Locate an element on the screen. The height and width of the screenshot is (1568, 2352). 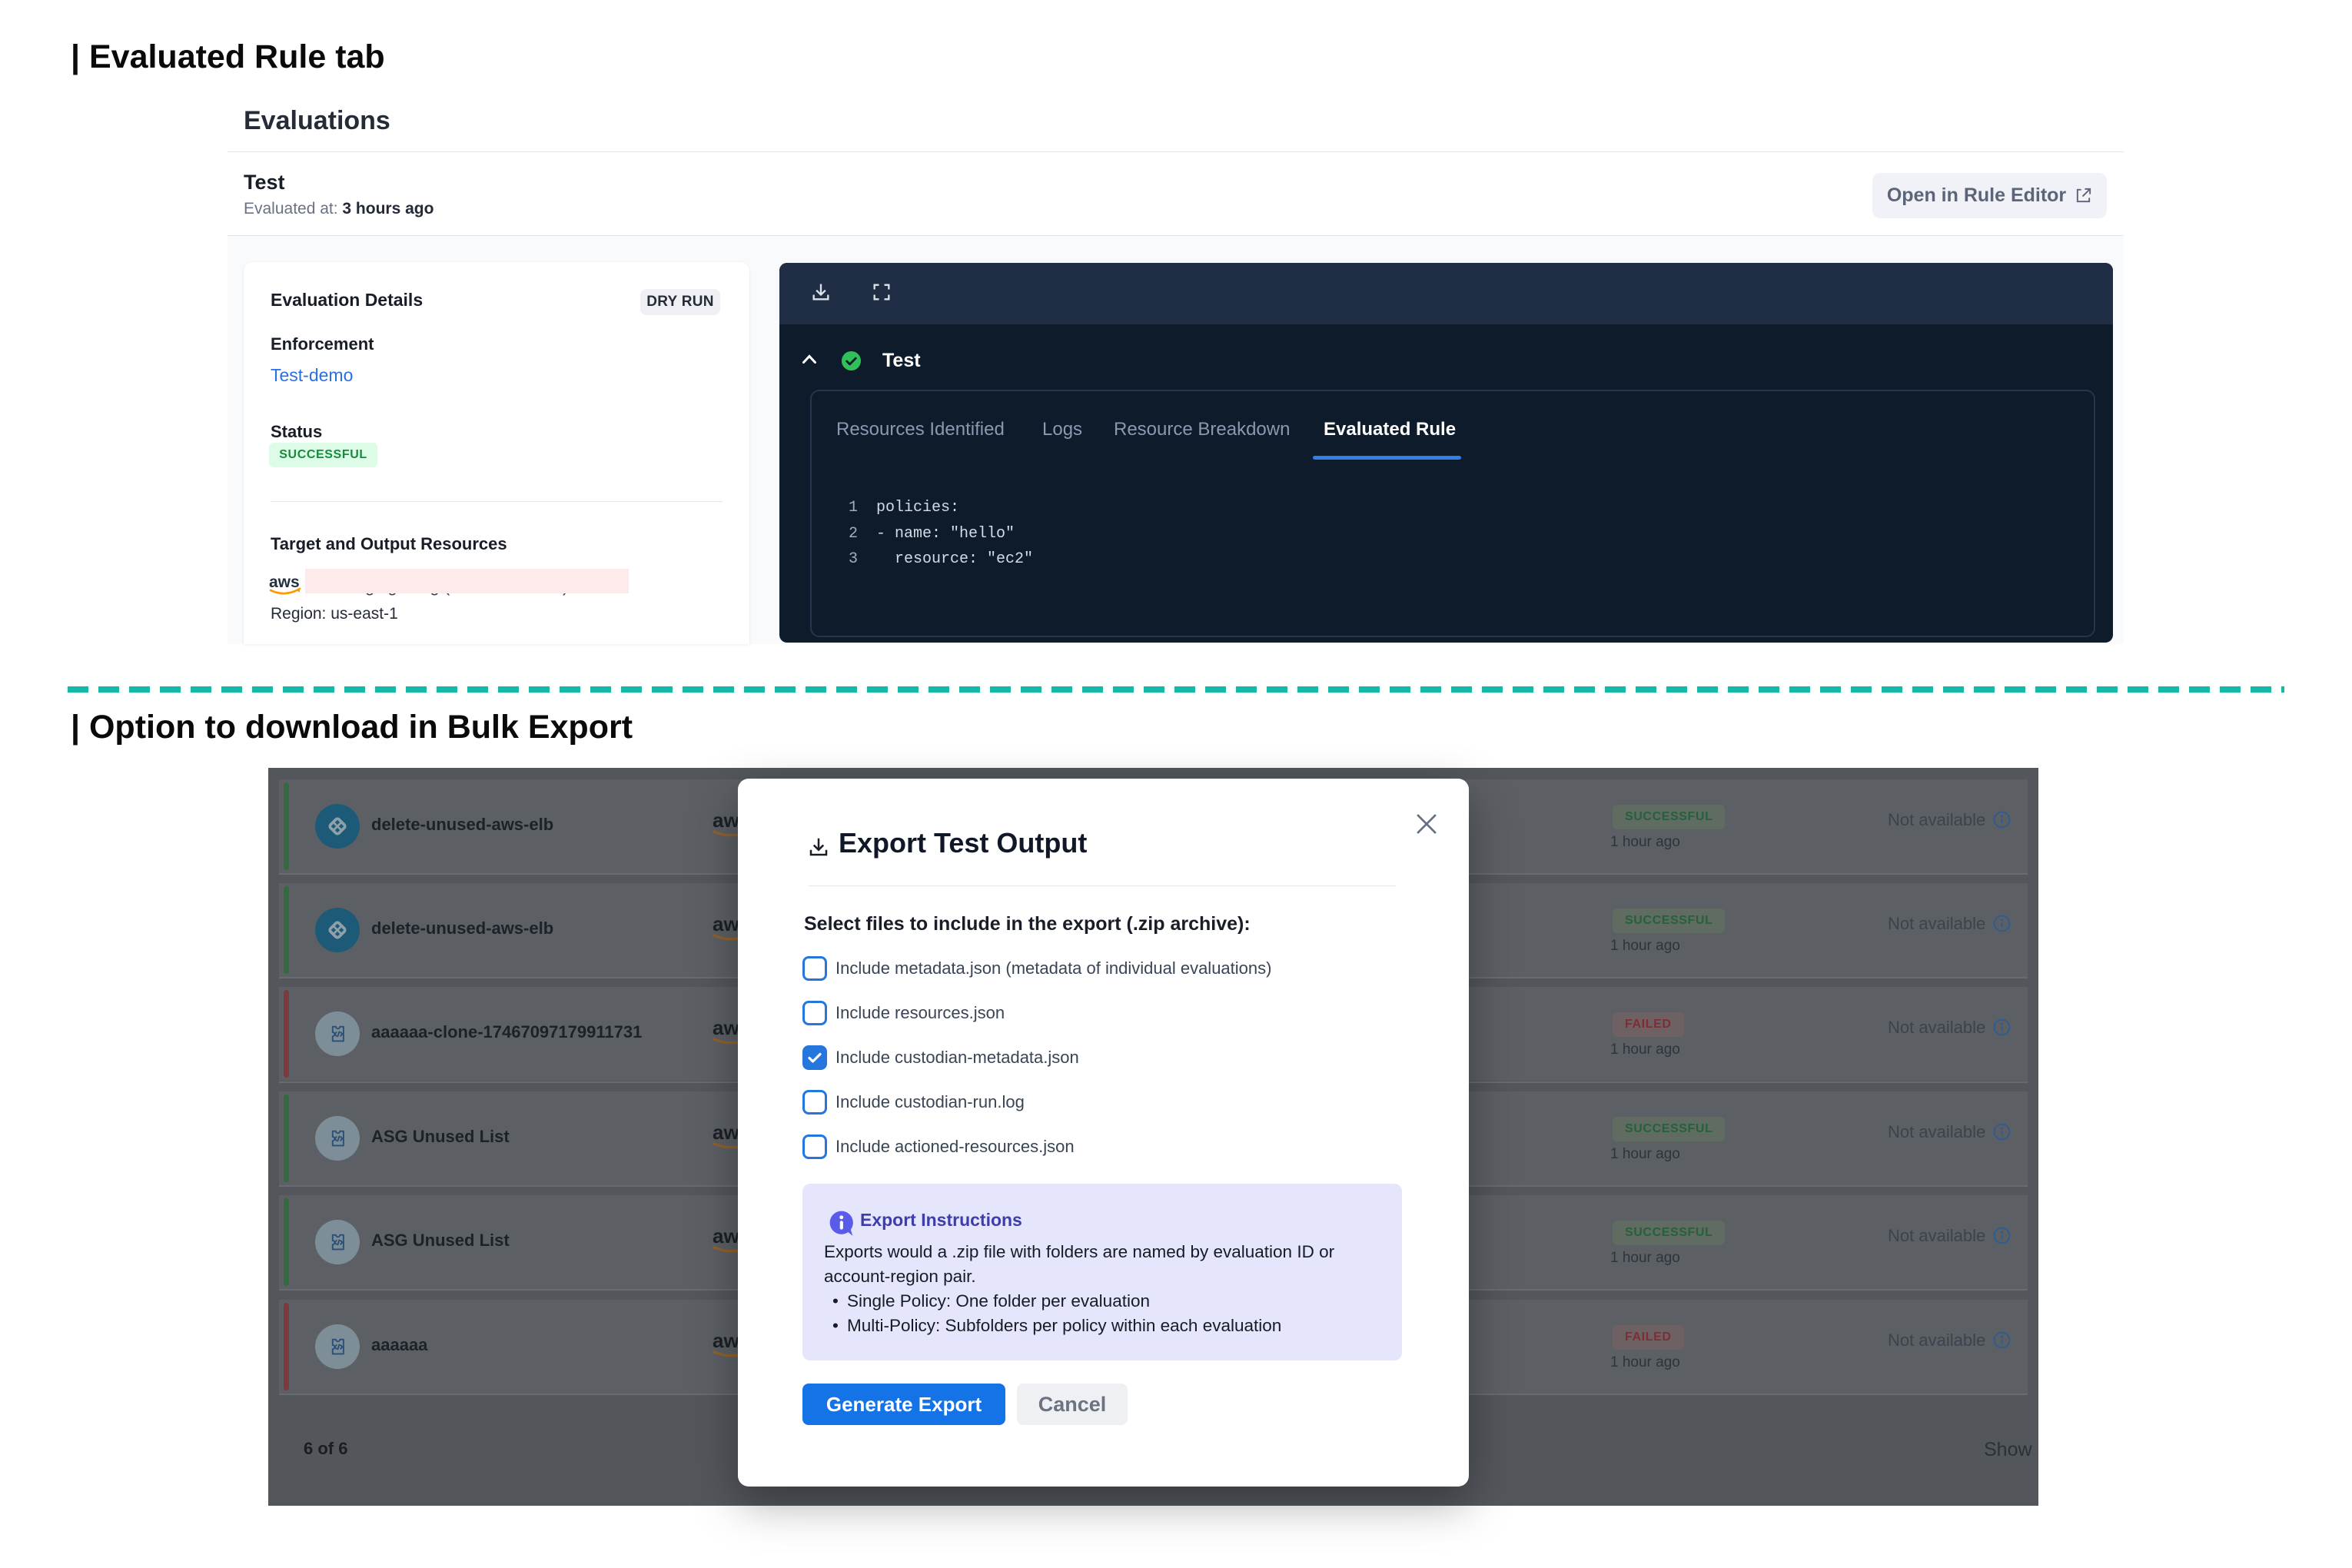
svg-text: aws is located at coordinates (284, 582).